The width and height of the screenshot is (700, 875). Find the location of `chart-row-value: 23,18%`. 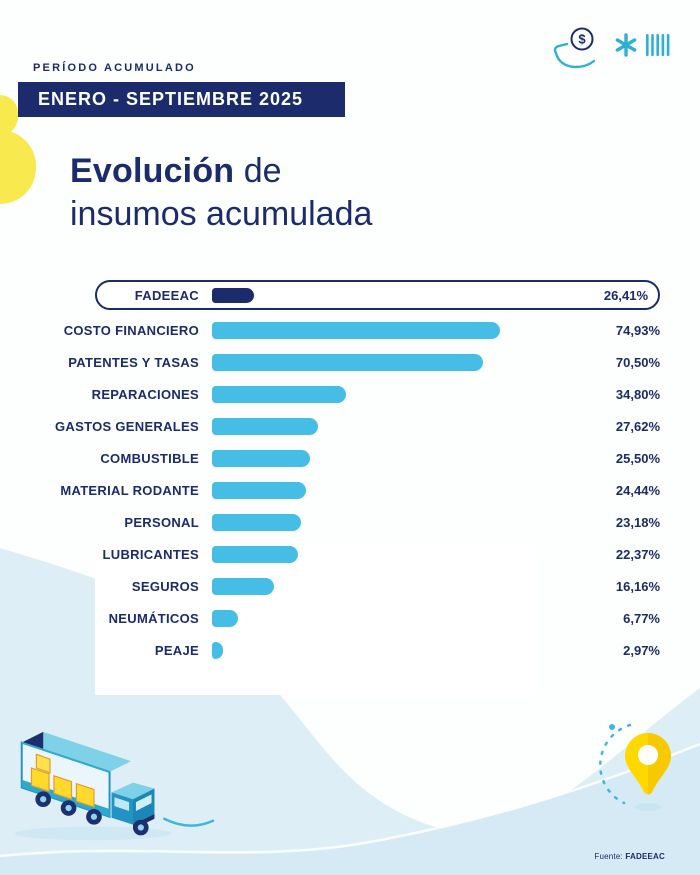

chart-row-value: 23,18% is located at coordinates (637, 522).